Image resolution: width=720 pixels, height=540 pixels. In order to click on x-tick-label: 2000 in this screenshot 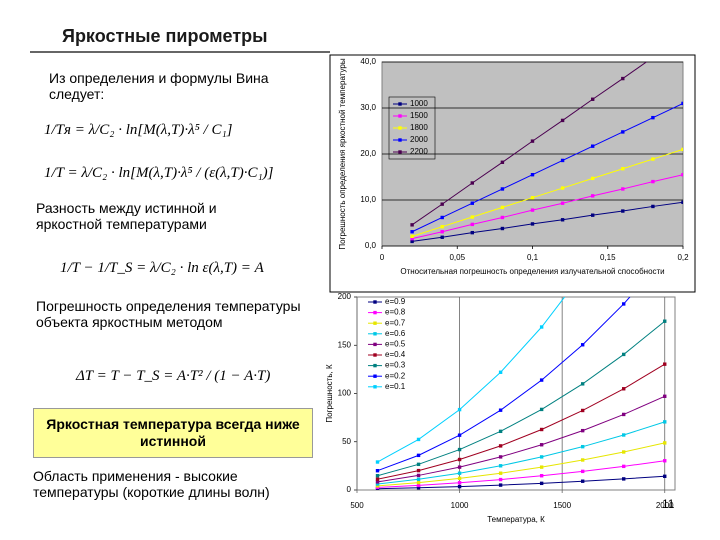, I will do `click(665, 505)`.